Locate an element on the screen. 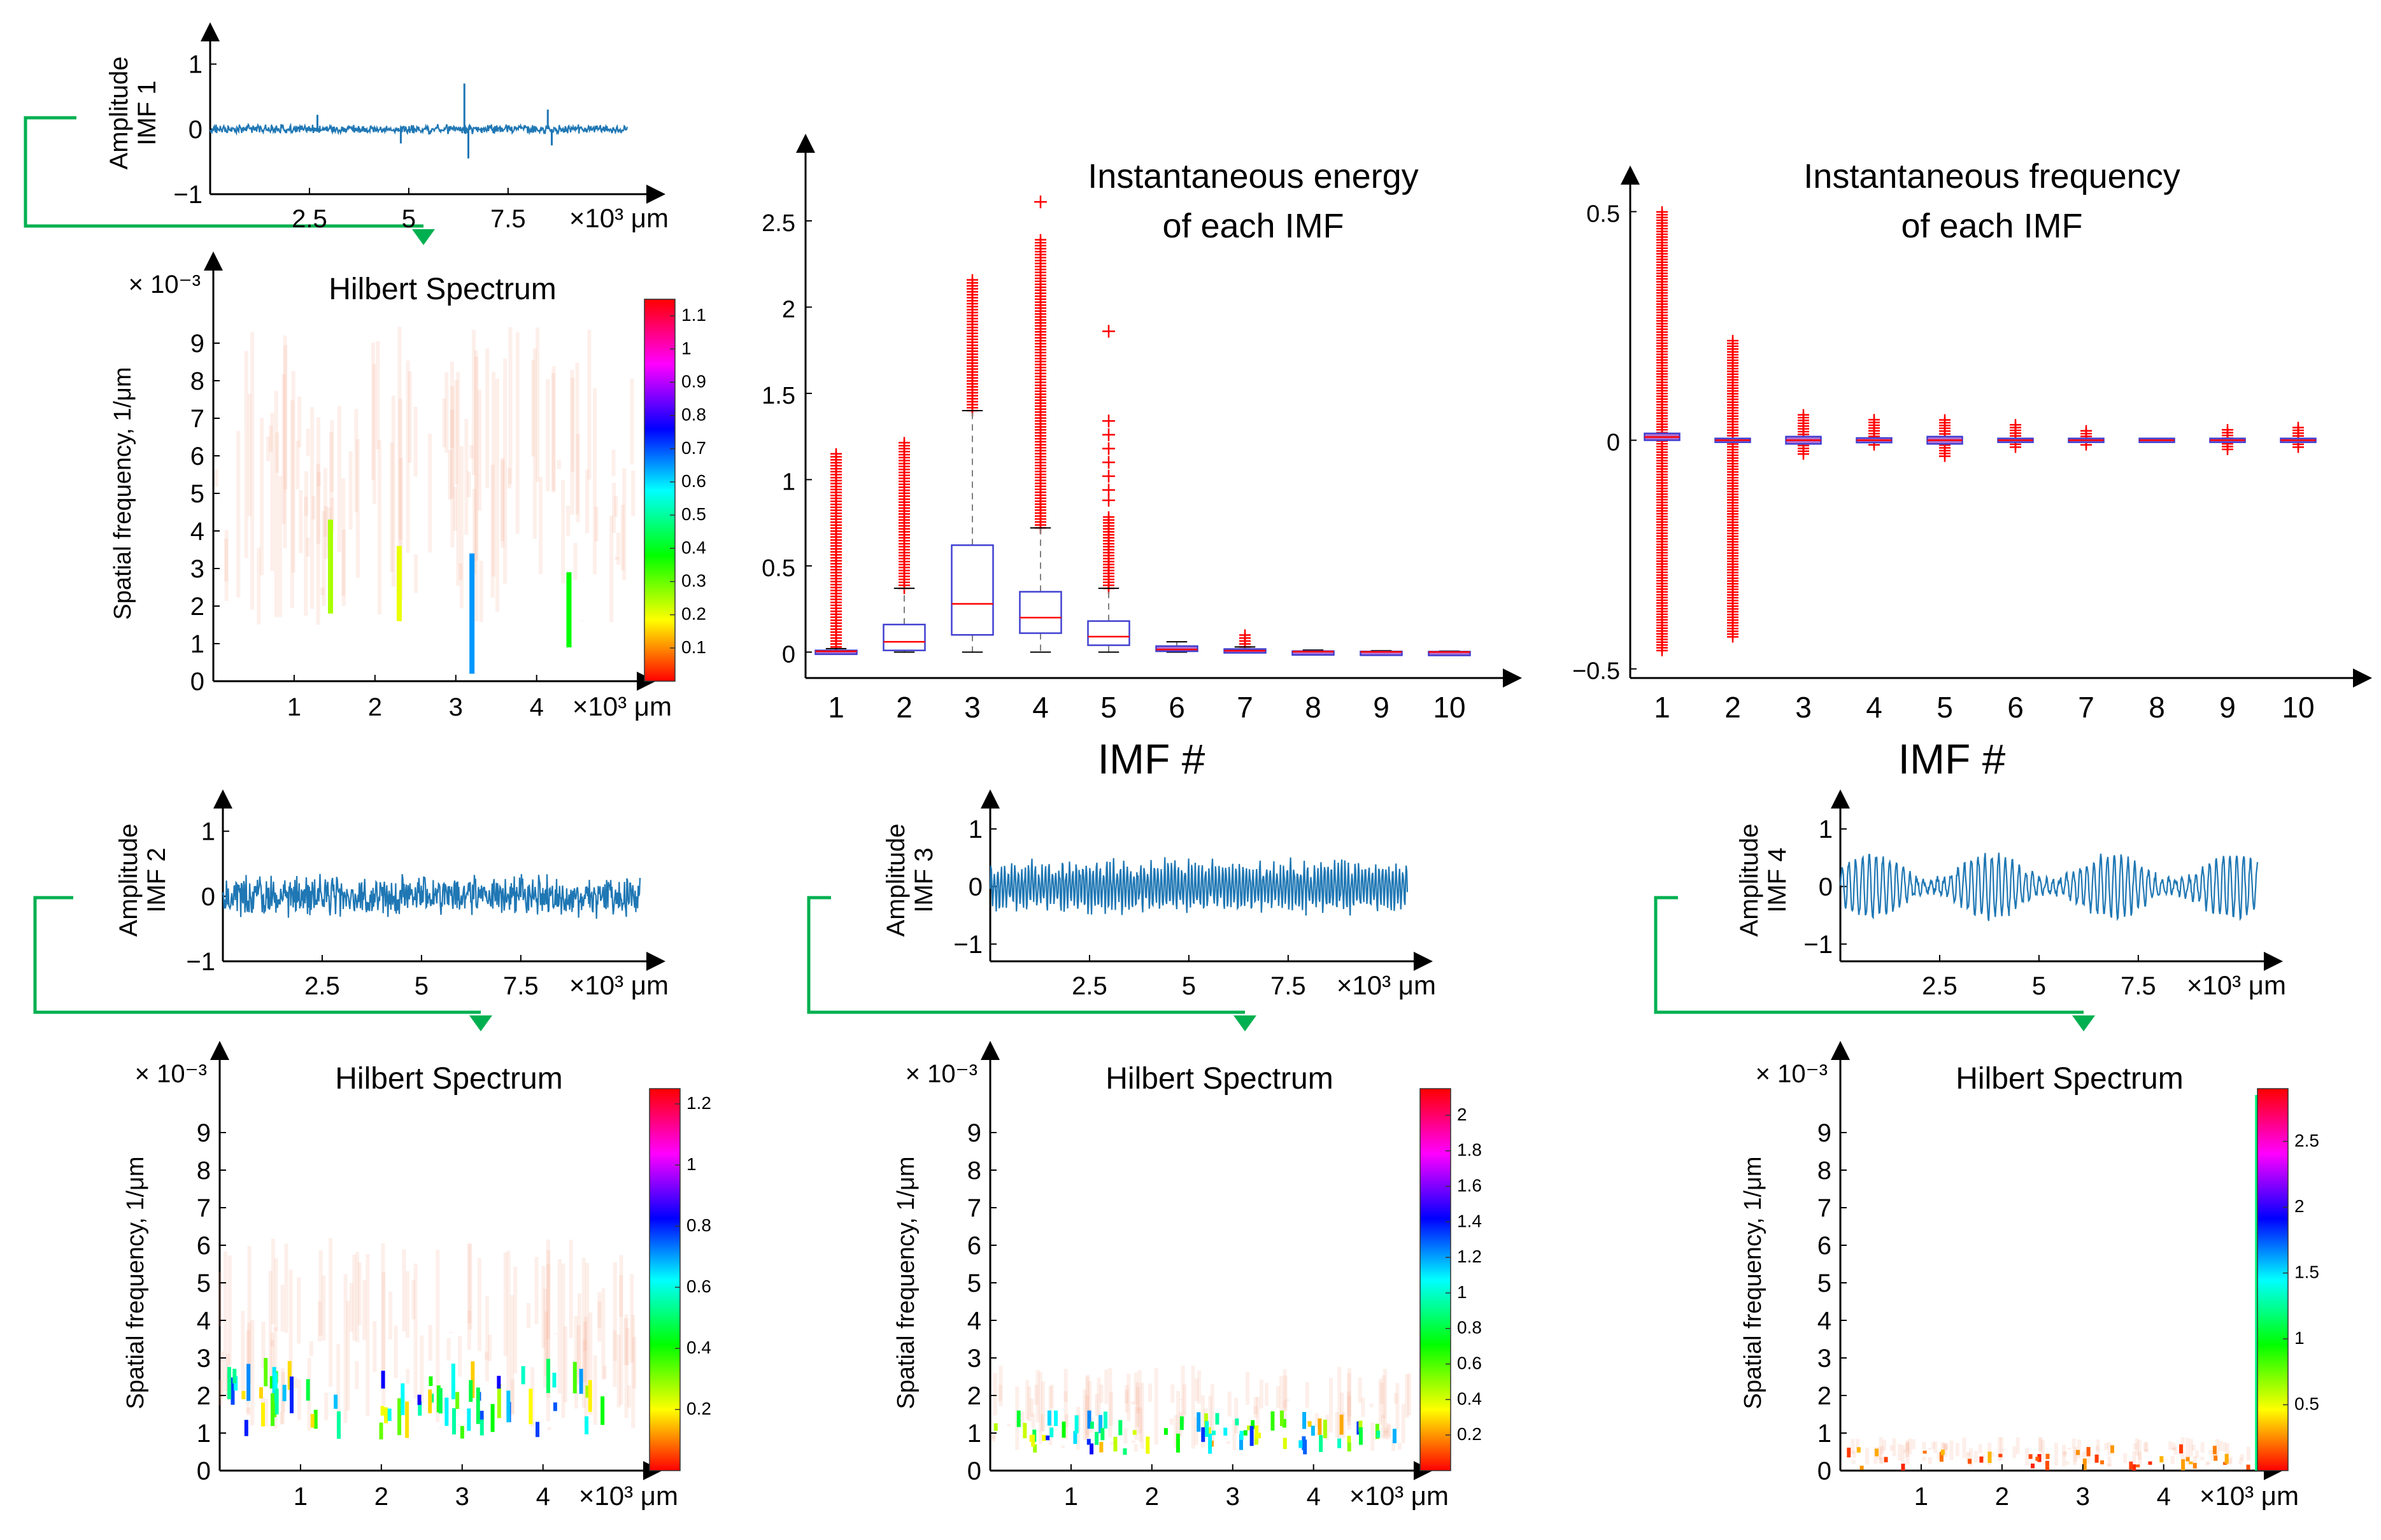 This screenshot has width=2381, height=1540. hs1-colorbar-tick-label: 0.5 is located at coordinates (693, 514).